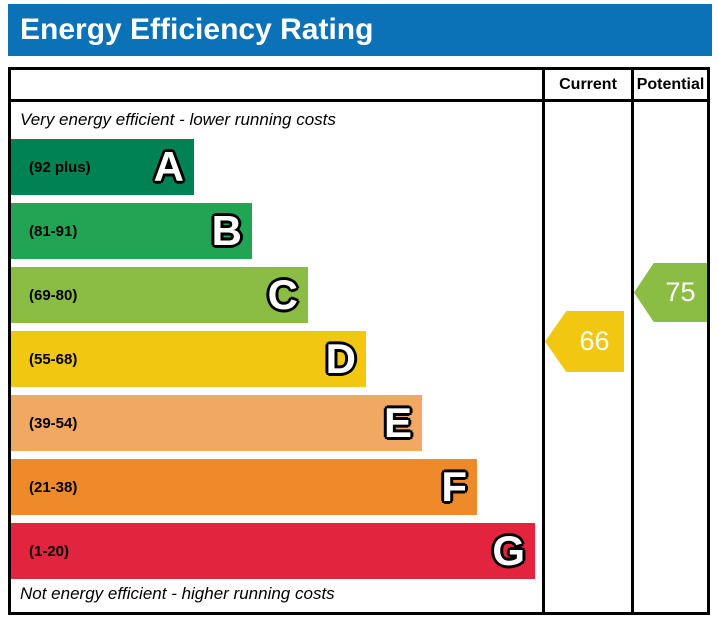  What do you see at coordinates (360, 30) in the screenshot?
I see `page-title: Energy Efficiency Rating` at bounding box center [360, 30].